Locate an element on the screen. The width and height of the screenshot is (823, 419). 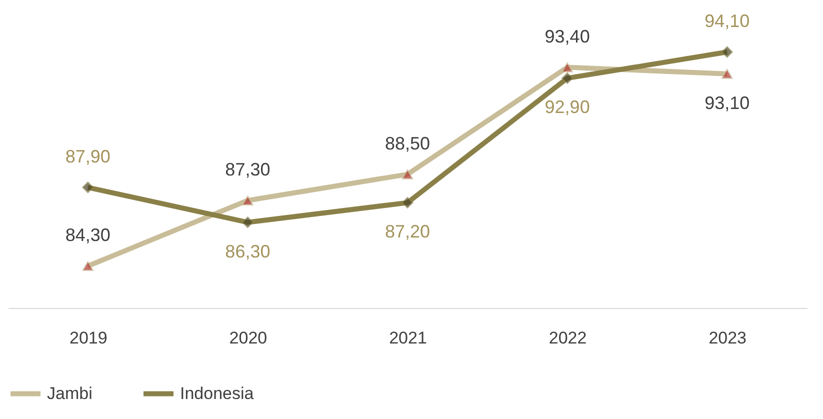
data-label: 87,30 is located at coordinates (247, 169).